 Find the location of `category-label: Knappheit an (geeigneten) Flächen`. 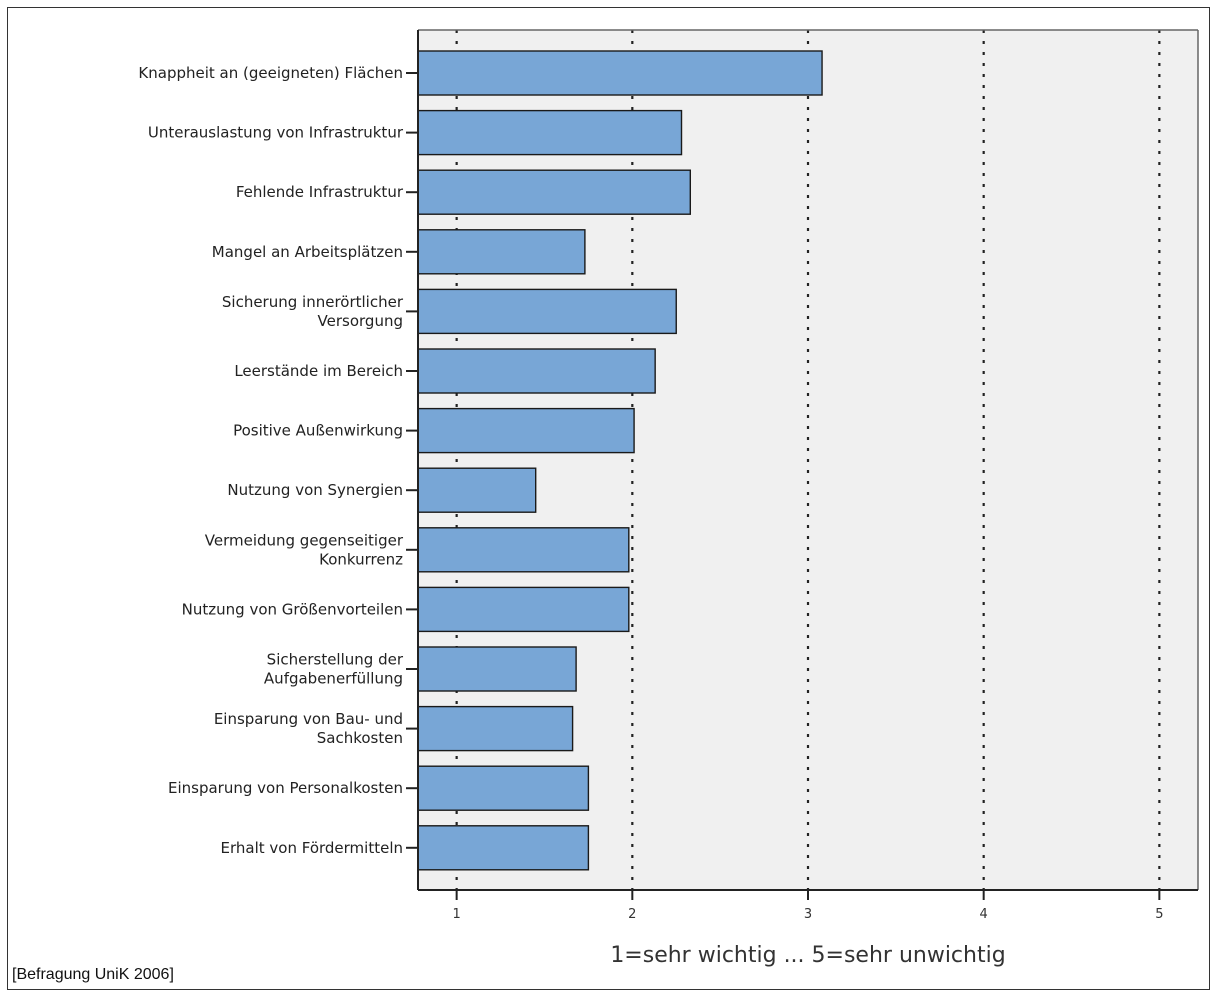

category-label: Knappheit an (geeigneten) Flächen is located at coordinates (270, 73).